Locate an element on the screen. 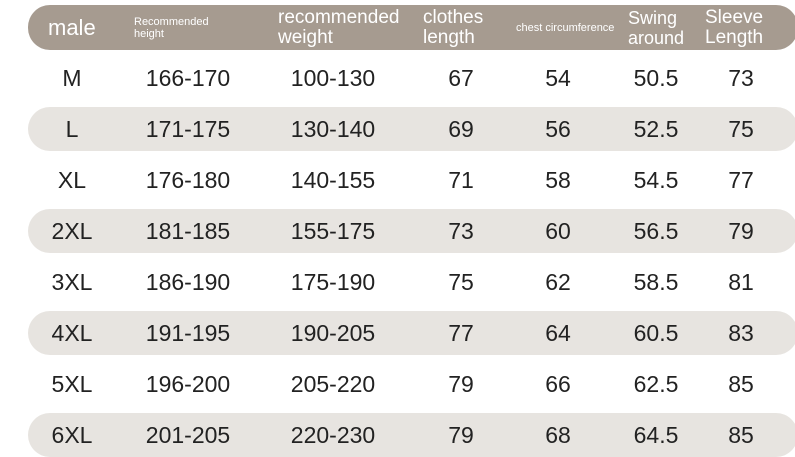 The image size is (795, 457). cell-swing: 50.5 is located at coordinates (656, 77).